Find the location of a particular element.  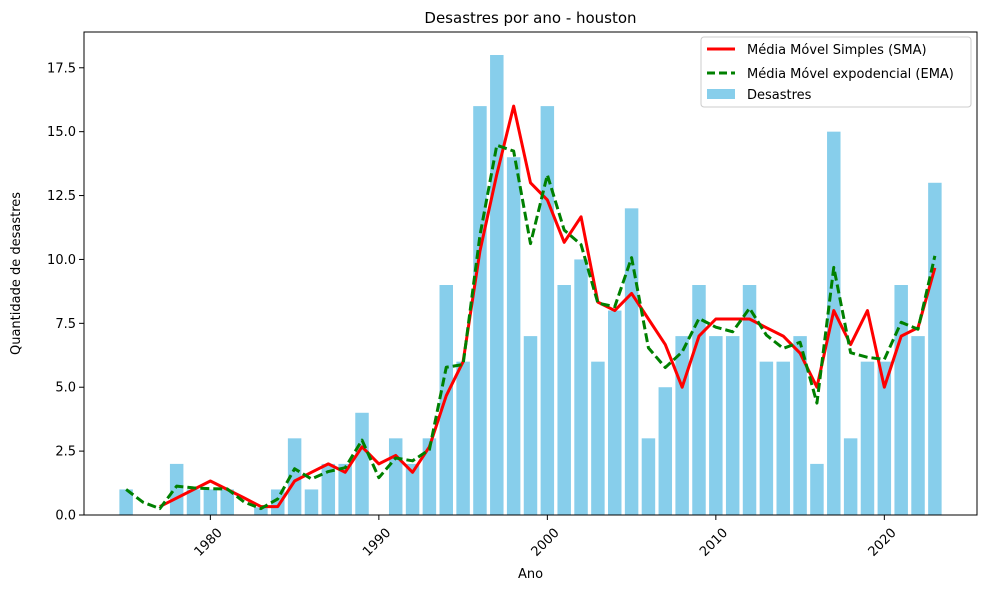

y-tick-label-3: 7.5 is located at coordinates (65, 324).